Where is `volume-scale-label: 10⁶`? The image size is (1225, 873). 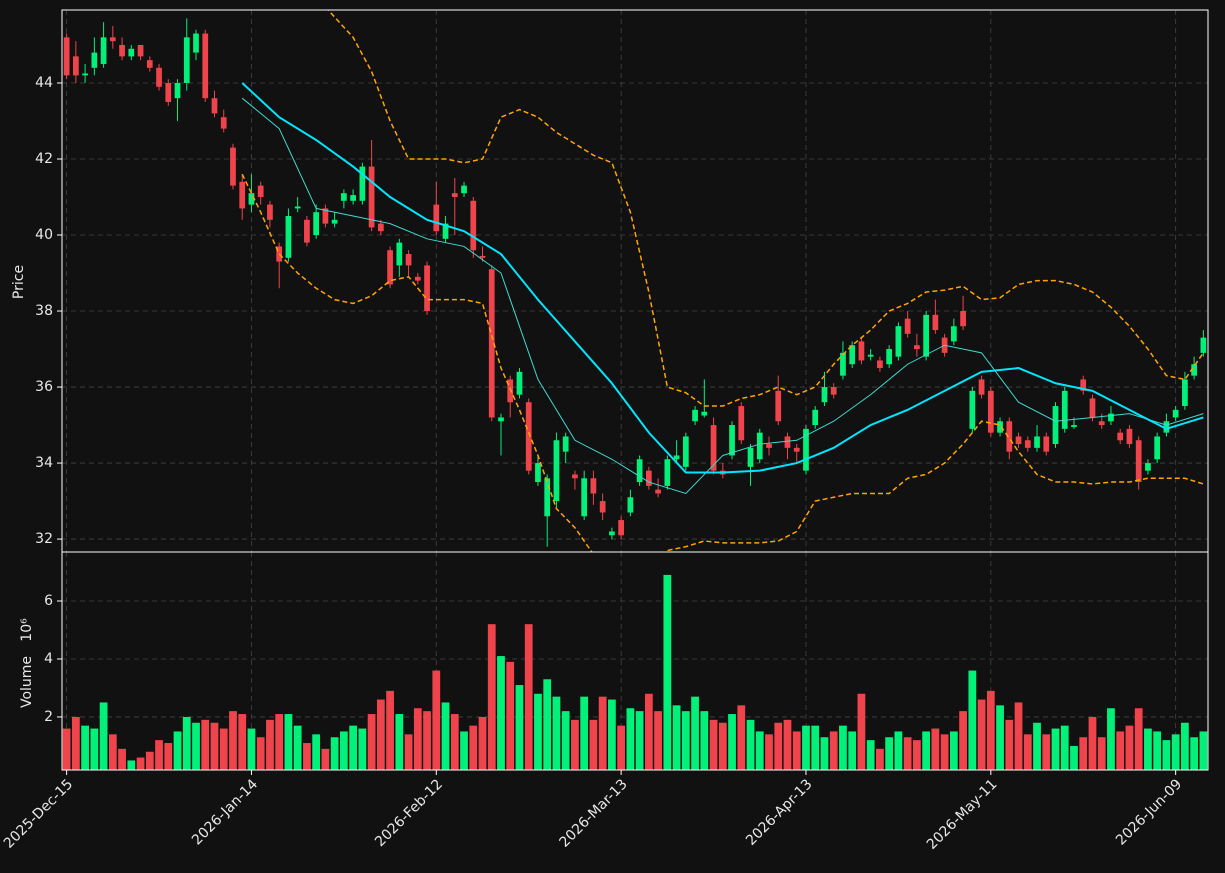
volume-scale-label: 10⁶ is located at coordinates (27, 630).